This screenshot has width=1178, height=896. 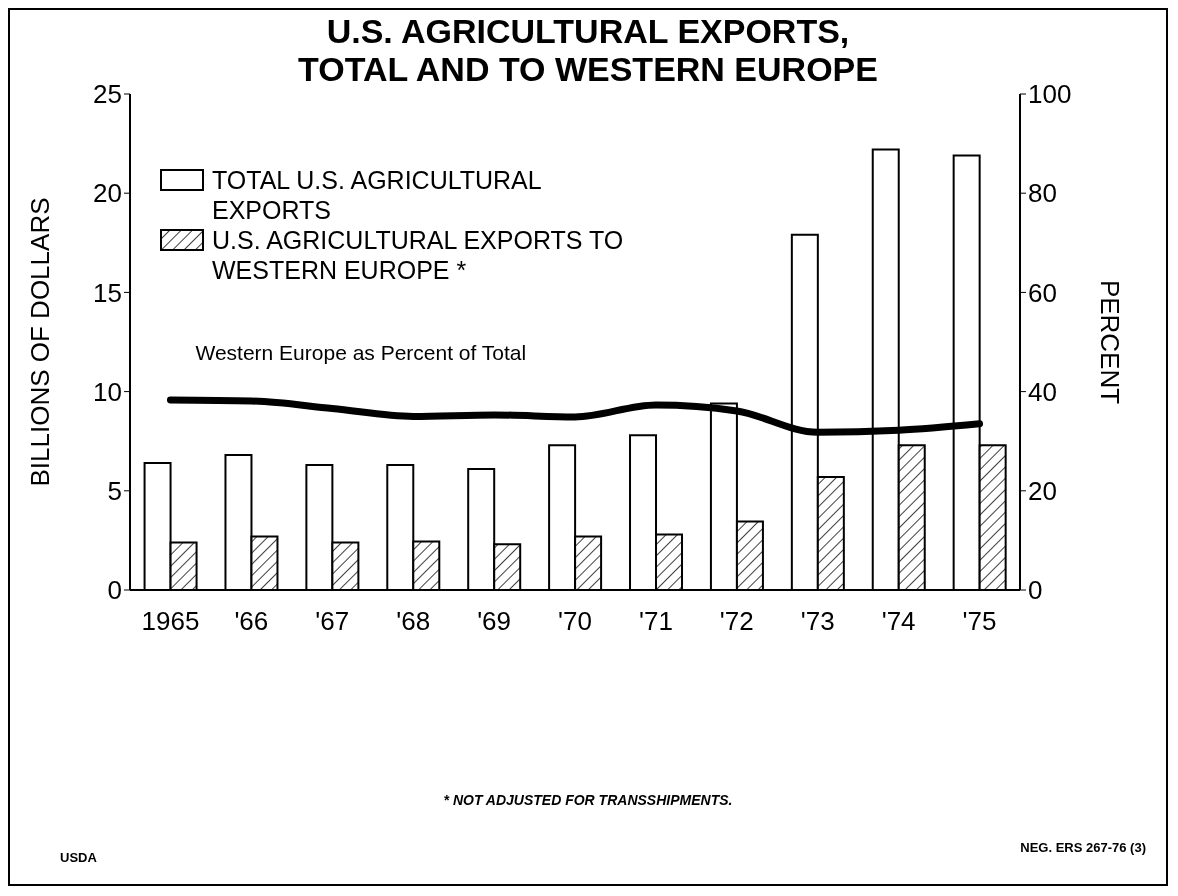 I want to click on y-tick-label: 5, so click(x=114, y=491).